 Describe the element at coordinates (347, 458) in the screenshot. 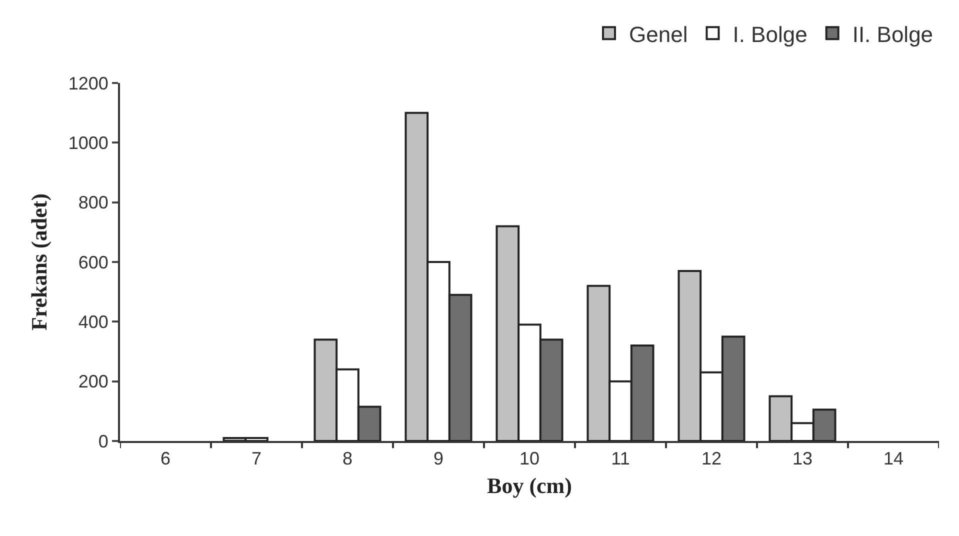

I see `x-tick-label: 8` at that location.